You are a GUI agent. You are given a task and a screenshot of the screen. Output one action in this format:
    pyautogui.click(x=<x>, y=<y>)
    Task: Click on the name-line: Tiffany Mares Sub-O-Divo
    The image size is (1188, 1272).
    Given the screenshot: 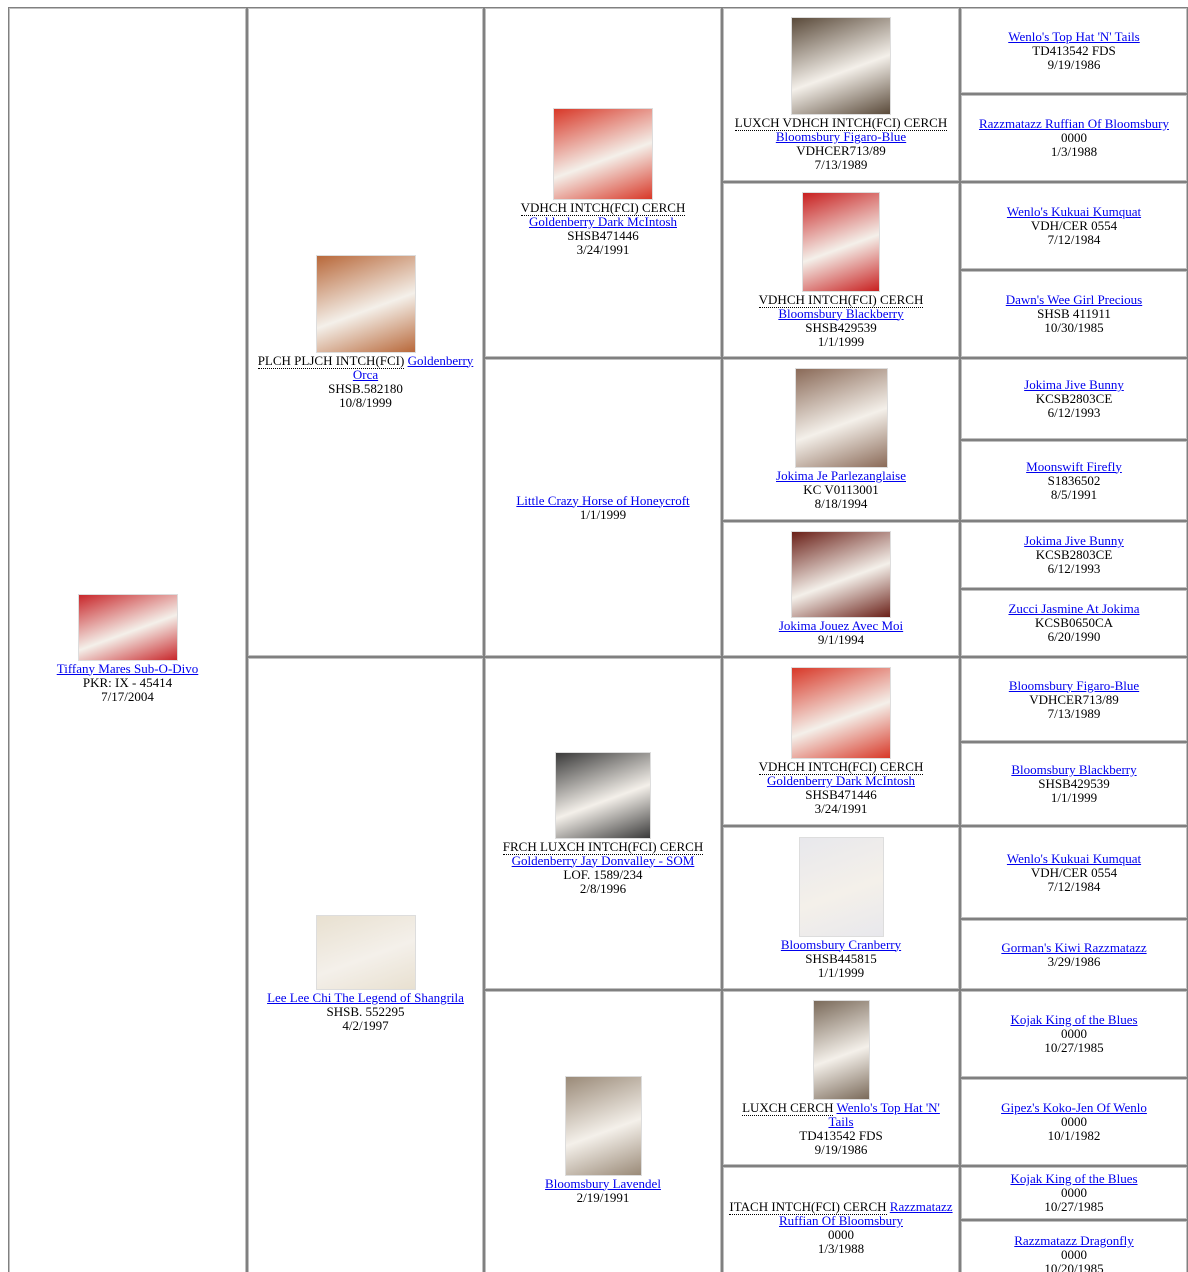 What is the action you would take?
    pyautogui.click(x=127, y=668)
    